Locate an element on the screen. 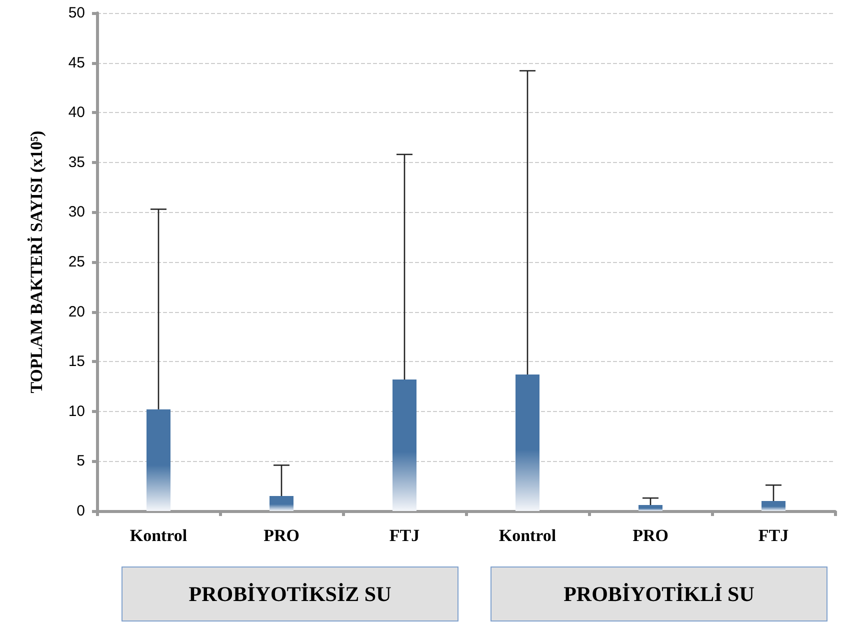  y-tick-label: 40 is located at coordinates (76, 113).